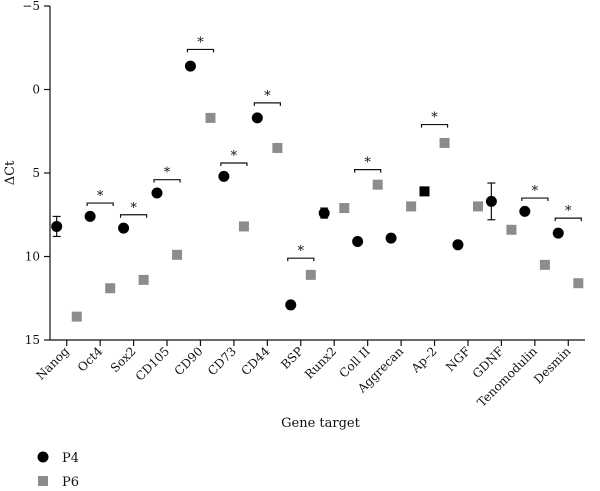 This screenshot has width=600, height=491. Describe the element at coordinates (143, 279) in the screenshot. I see `p6-point-sox2` at that location.